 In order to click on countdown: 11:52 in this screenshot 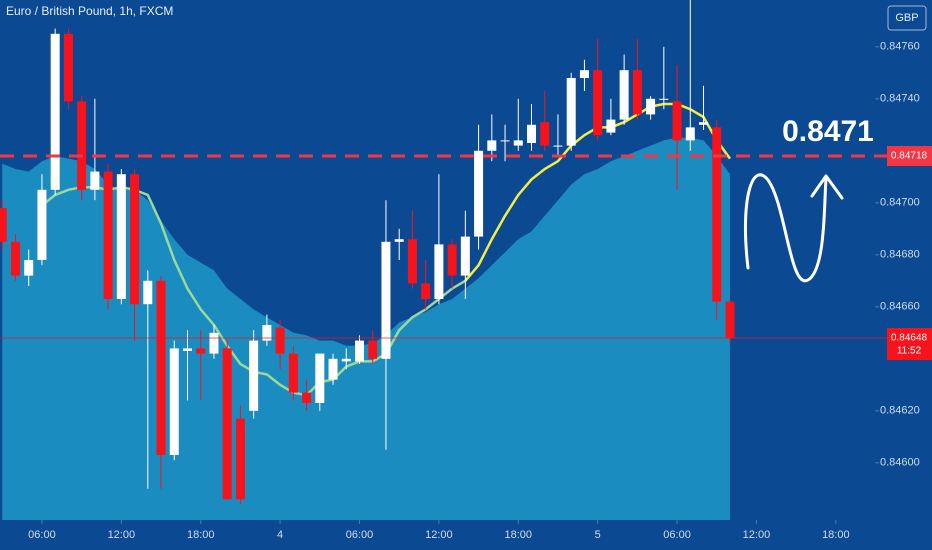, I will do `click(909, 351)`.